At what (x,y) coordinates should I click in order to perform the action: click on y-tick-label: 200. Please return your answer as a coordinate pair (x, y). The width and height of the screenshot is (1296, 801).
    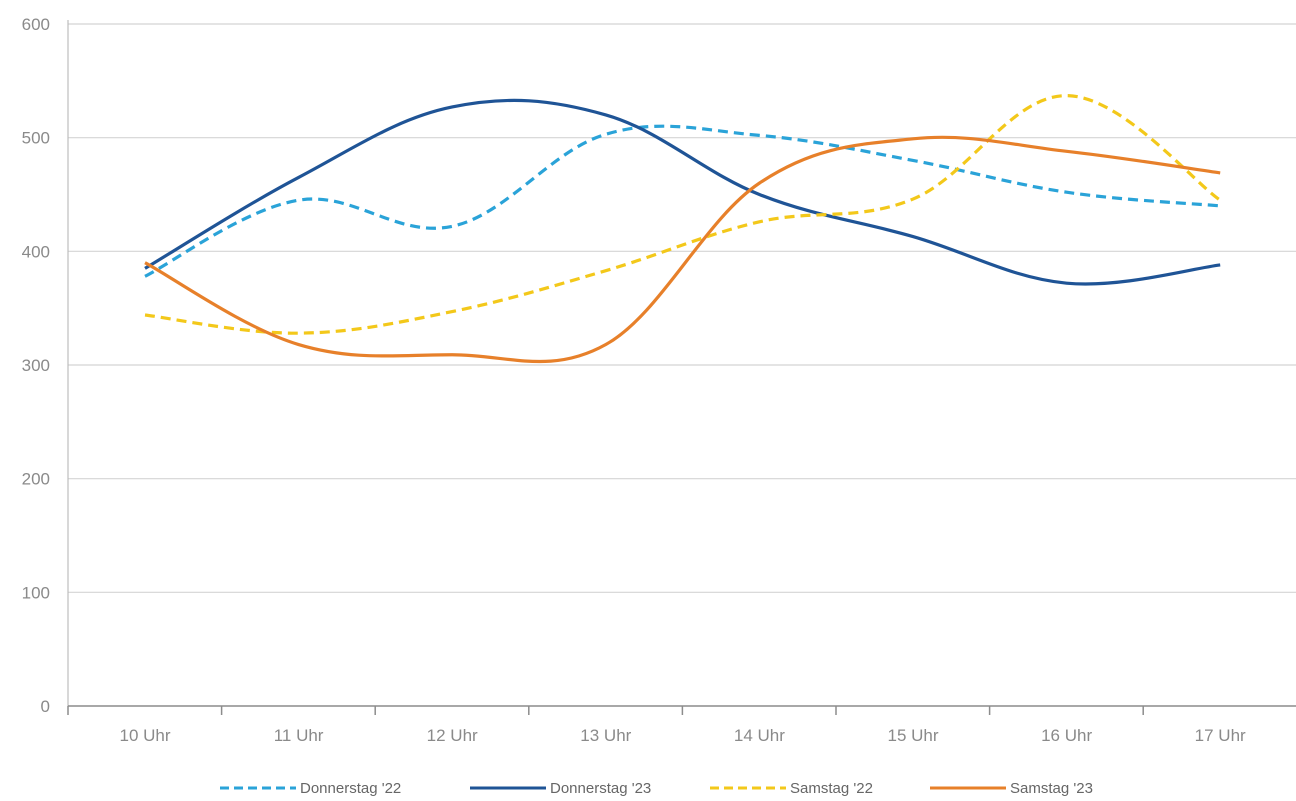
    Looking at the image, I should click on (36, 479).